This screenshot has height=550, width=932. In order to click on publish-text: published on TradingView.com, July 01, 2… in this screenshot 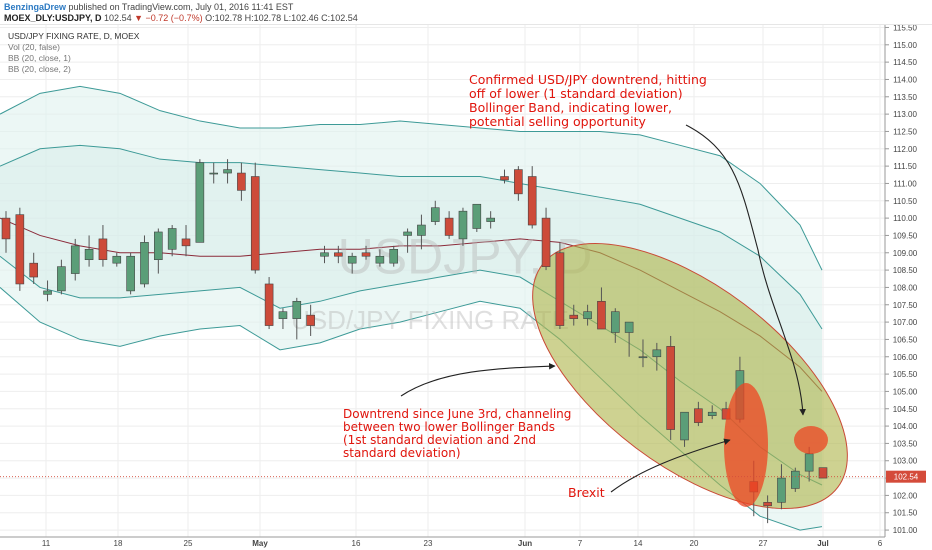, I will do `click(181, 7)`.